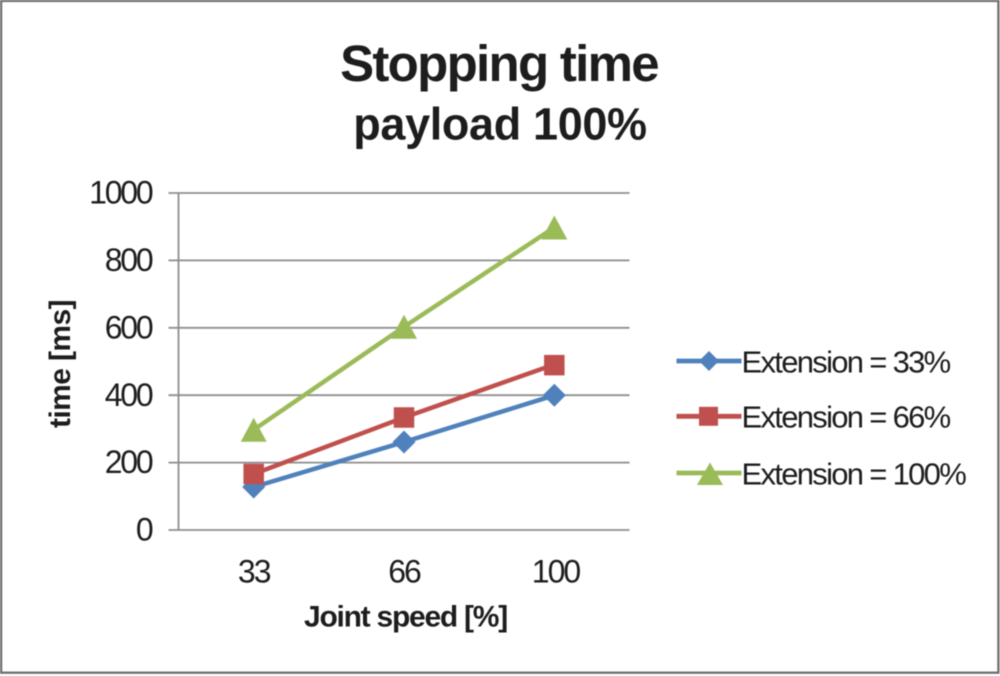 The width and height of the screenshot is (1000, 676). What do you see at coordinates (60, 364) in the screenshot?
I see `svg-text: time [ms]` at bounding box center [60, 364].